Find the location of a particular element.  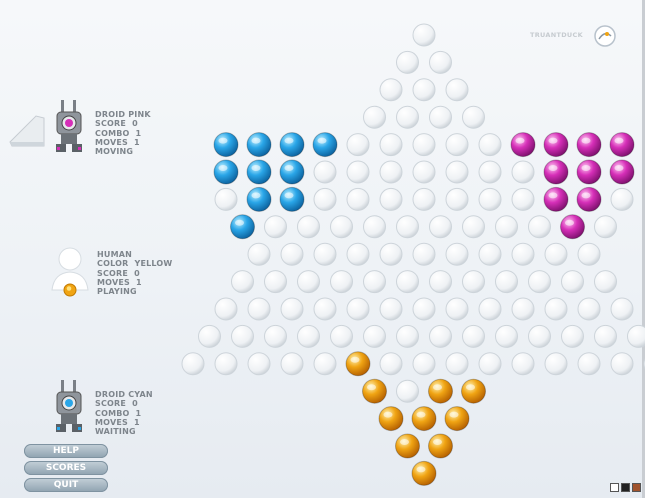

color-swatch-black is located at coordinates (625, 487).